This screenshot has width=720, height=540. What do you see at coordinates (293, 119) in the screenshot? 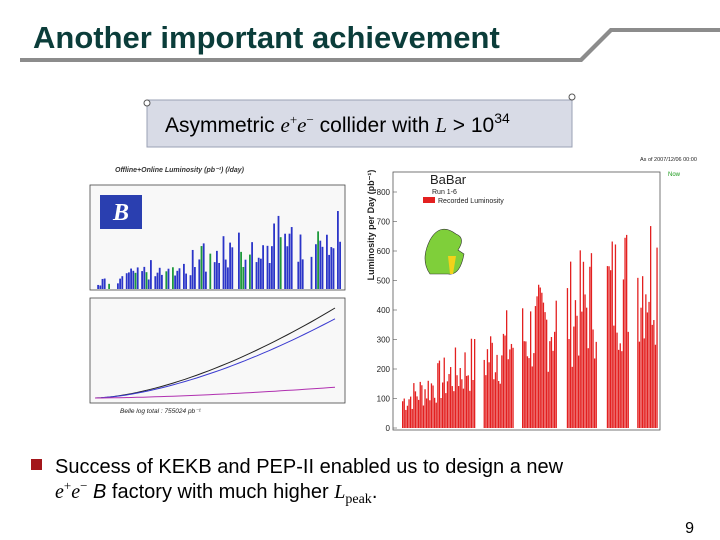
I see `callout-part: +` at bounding box center [293, 119].